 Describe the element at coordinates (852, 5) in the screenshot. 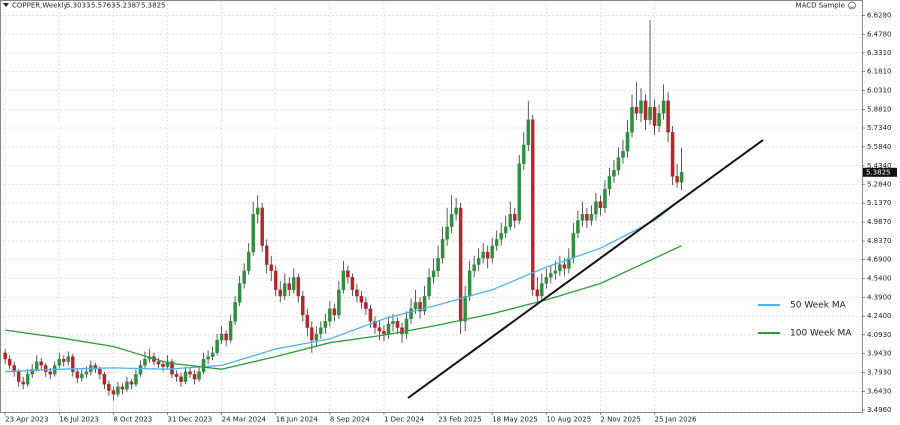

I see `indicator-icon` at that location.